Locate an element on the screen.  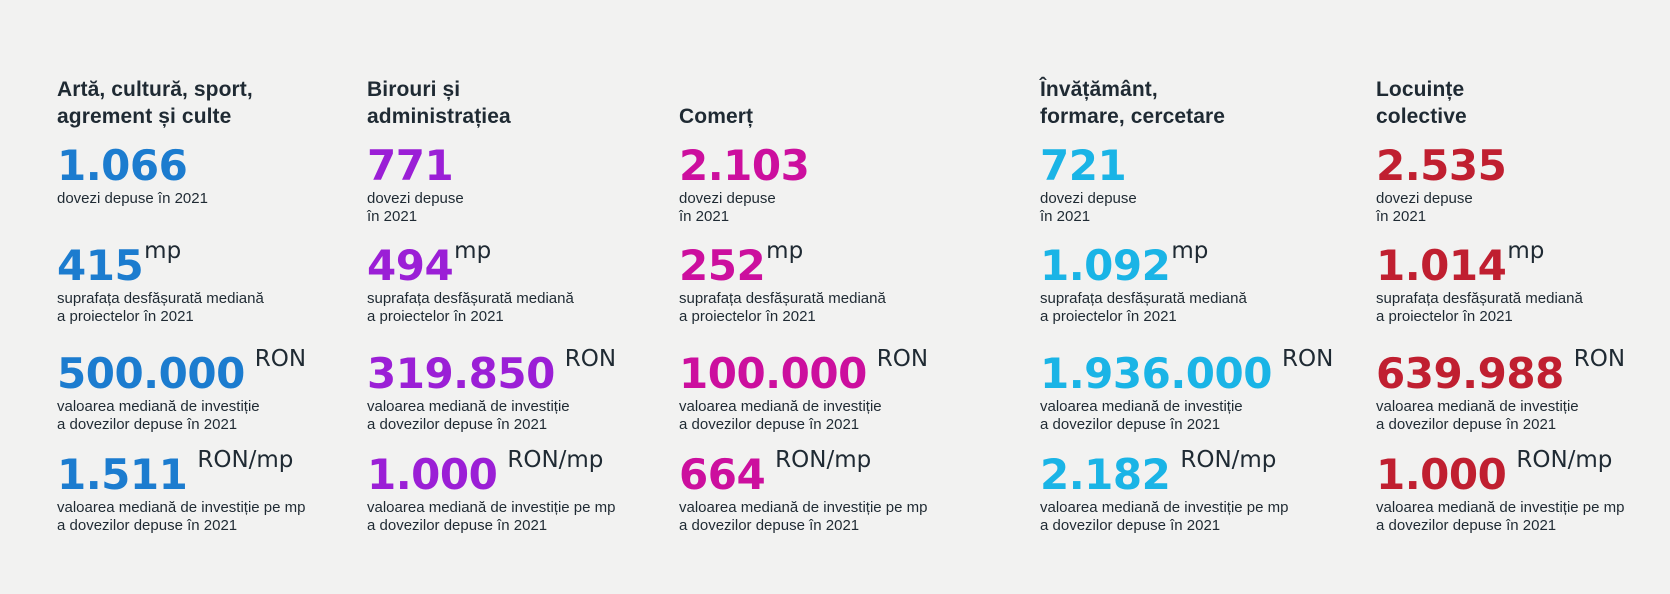
median-investment-row: 1.936.000 RON is located at coordinates (1190, 373).